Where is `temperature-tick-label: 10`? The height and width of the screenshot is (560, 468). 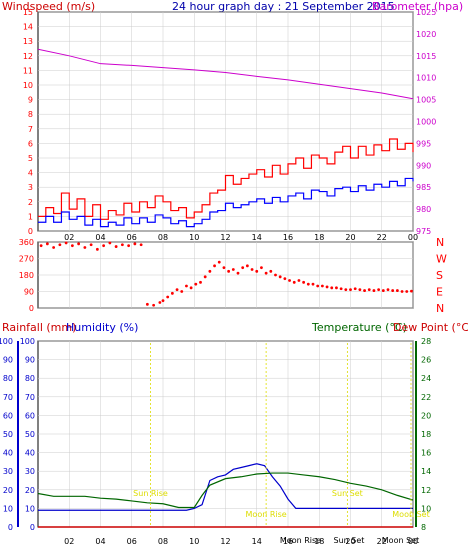
temperature-tick-label: 10 is located at coordinates (426, 508).